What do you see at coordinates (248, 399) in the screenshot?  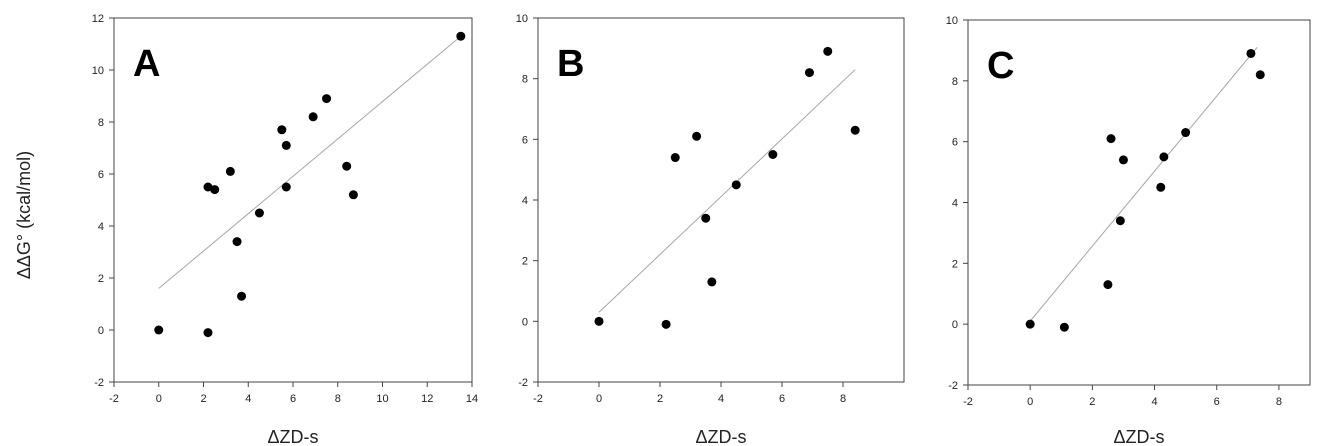 I see `x-tick-label-a-3: 4` at bounding box center [248, 399].